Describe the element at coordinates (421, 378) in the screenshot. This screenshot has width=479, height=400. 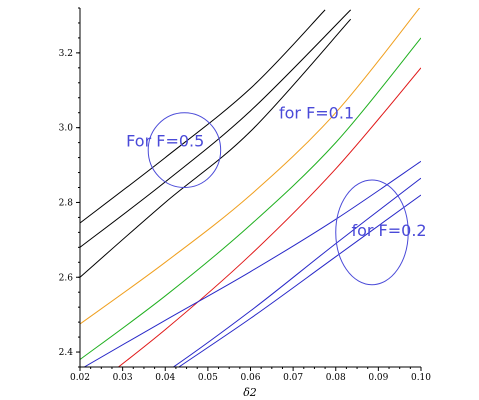
I see `x-tick-label: 0.10` at that location.